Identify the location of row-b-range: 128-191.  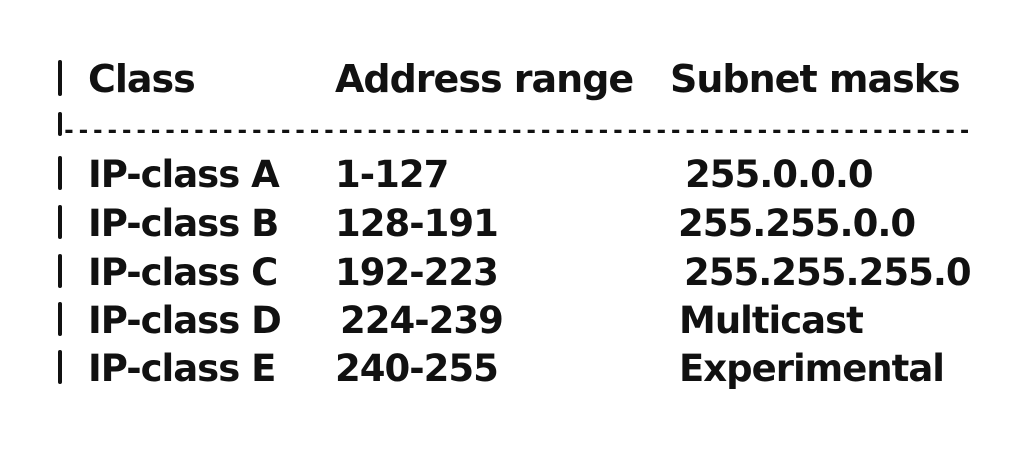
(417, 223).